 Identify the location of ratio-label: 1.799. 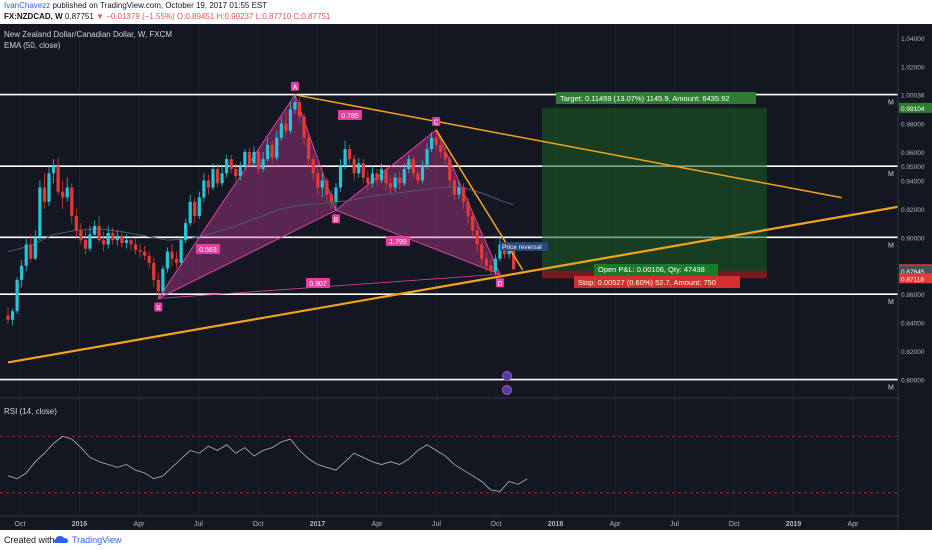
(398, 242).